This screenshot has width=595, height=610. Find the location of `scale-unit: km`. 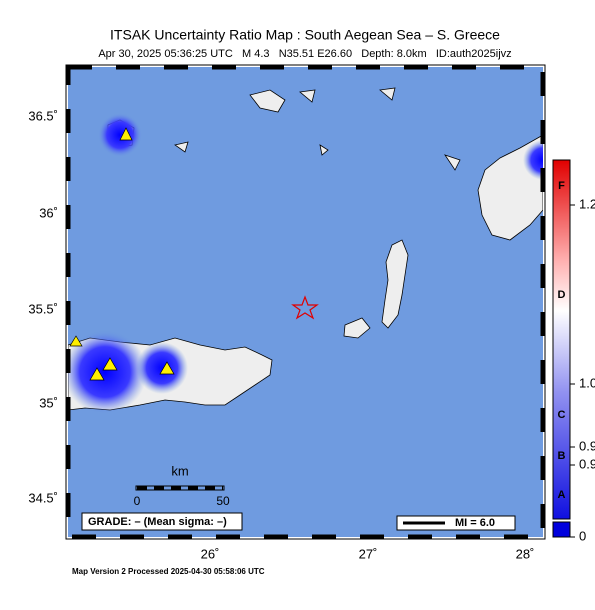

scale-unit: km is located at coordinates (179, 470).